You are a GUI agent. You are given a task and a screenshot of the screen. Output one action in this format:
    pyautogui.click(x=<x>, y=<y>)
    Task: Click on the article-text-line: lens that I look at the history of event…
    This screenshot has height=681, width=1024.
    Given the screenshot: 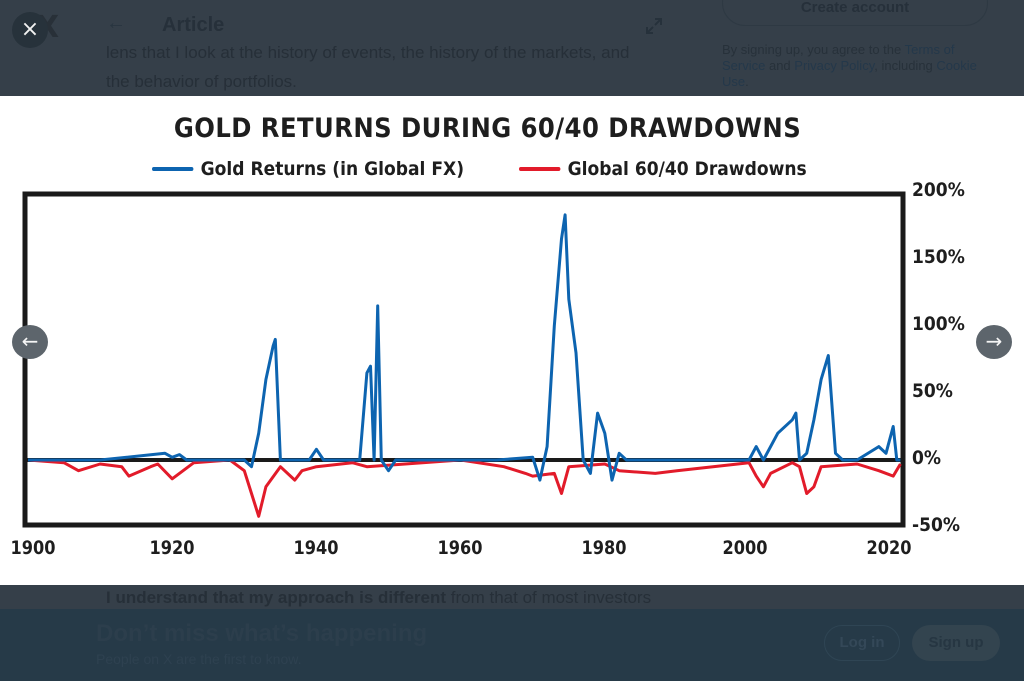 What is the action you would take?
    pyautogui.click(x=368, y=52)
    